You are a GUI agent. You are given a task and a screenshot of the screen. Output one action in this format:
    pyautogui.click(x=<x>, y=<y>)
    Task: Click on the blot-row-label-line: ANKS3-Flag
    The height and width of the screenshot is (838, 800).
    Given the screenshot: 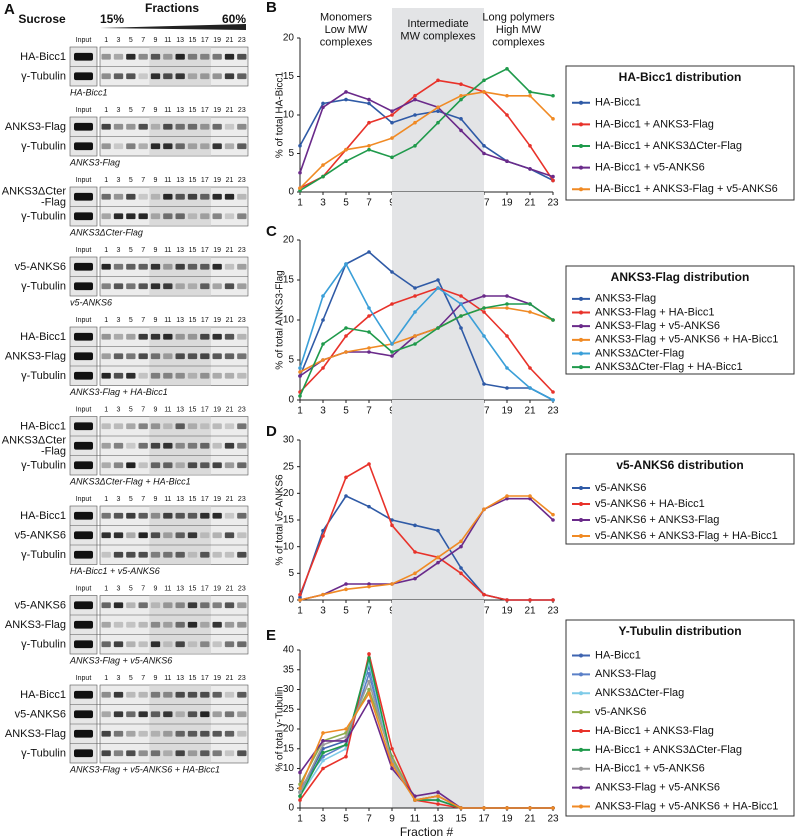 What is the action you would take?
    pyautogui.click(x=35, y=625)
    